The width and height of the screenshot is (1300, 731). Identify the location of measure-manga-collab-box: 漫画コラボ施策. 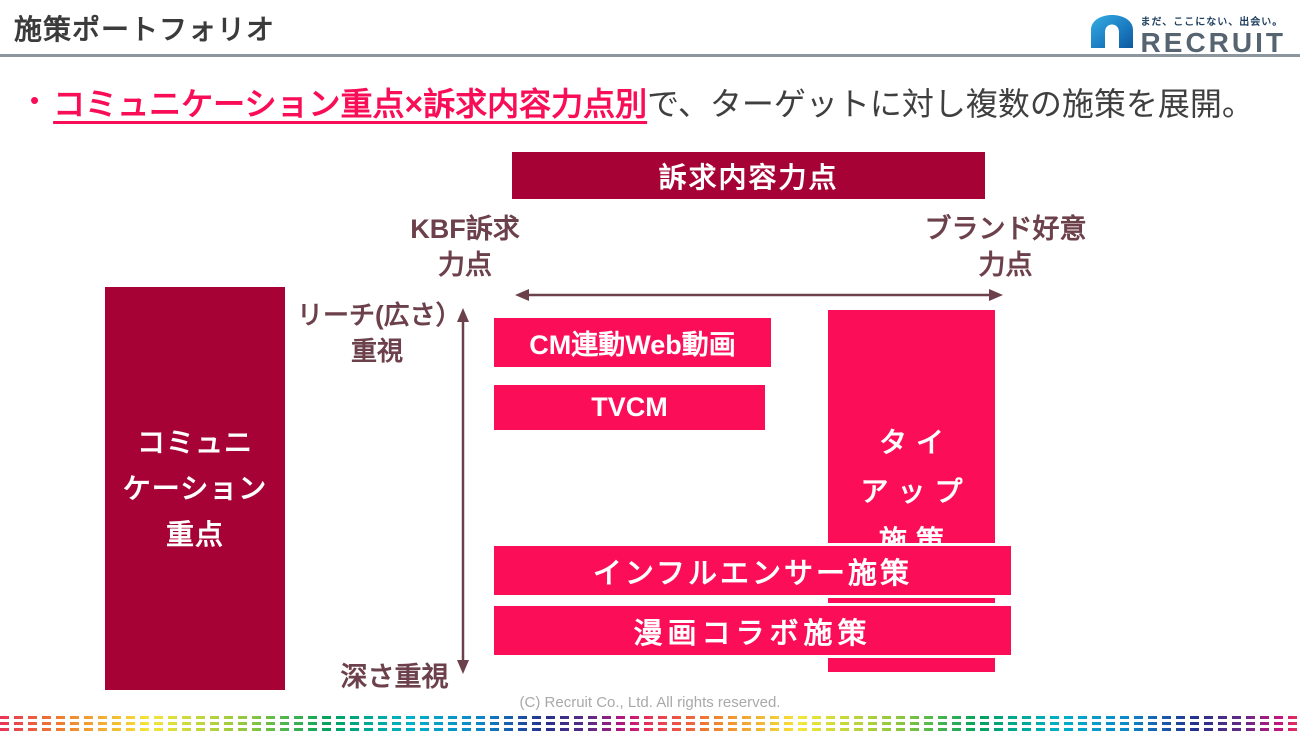
(752, 630).